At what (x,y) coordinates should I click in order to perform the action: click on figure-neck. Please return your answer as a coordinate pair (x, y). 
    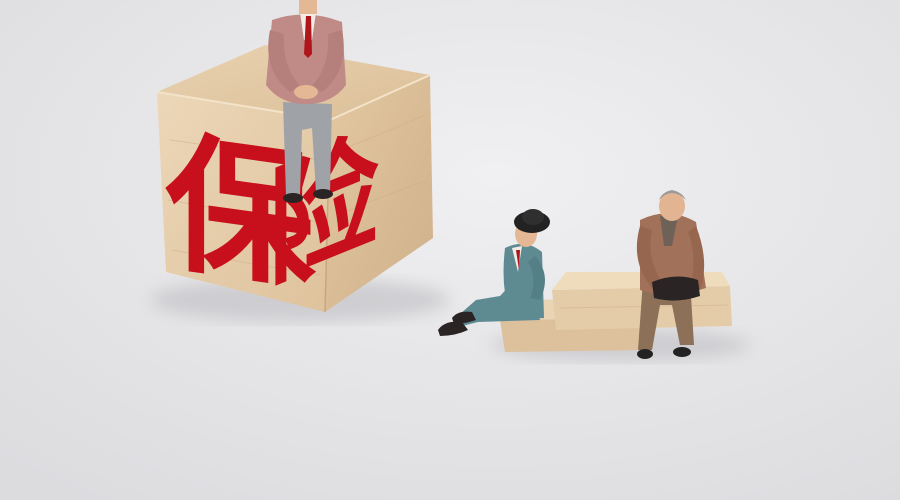
    Looking at the image, I should click on (308, 7).